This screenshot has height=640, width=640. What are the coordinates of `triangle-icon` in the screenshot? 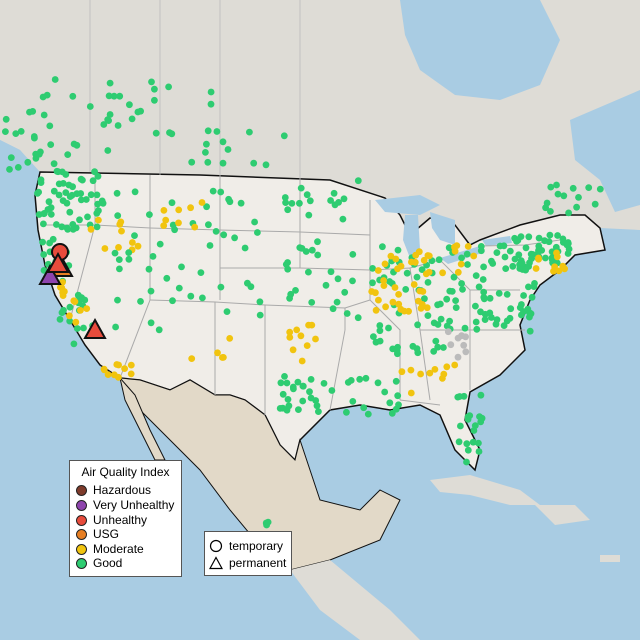 It's located at (216, 563).